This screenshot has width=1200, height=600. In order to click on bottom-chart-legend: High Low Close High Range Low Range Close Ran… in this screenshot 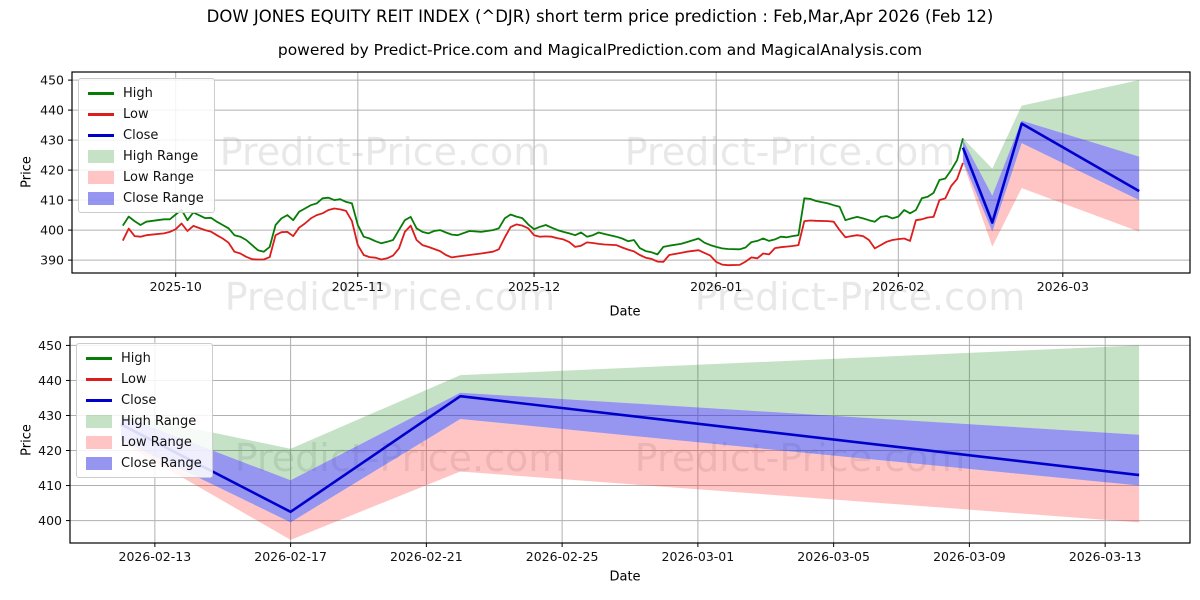, I will do `click(144, 410)`.